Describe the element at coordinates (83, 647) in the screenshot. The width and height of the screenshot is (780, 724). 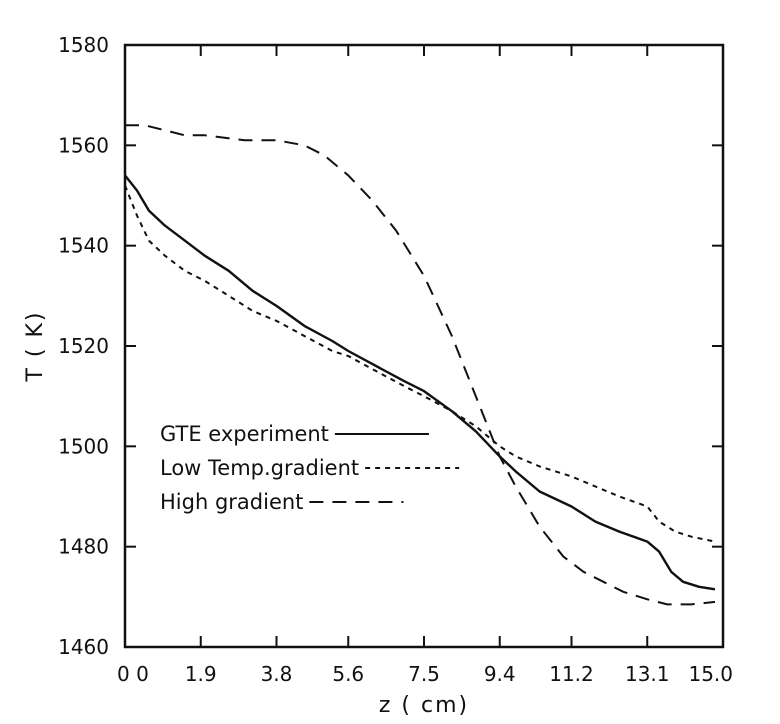
I see `y-tick-label: 1460` at that location.